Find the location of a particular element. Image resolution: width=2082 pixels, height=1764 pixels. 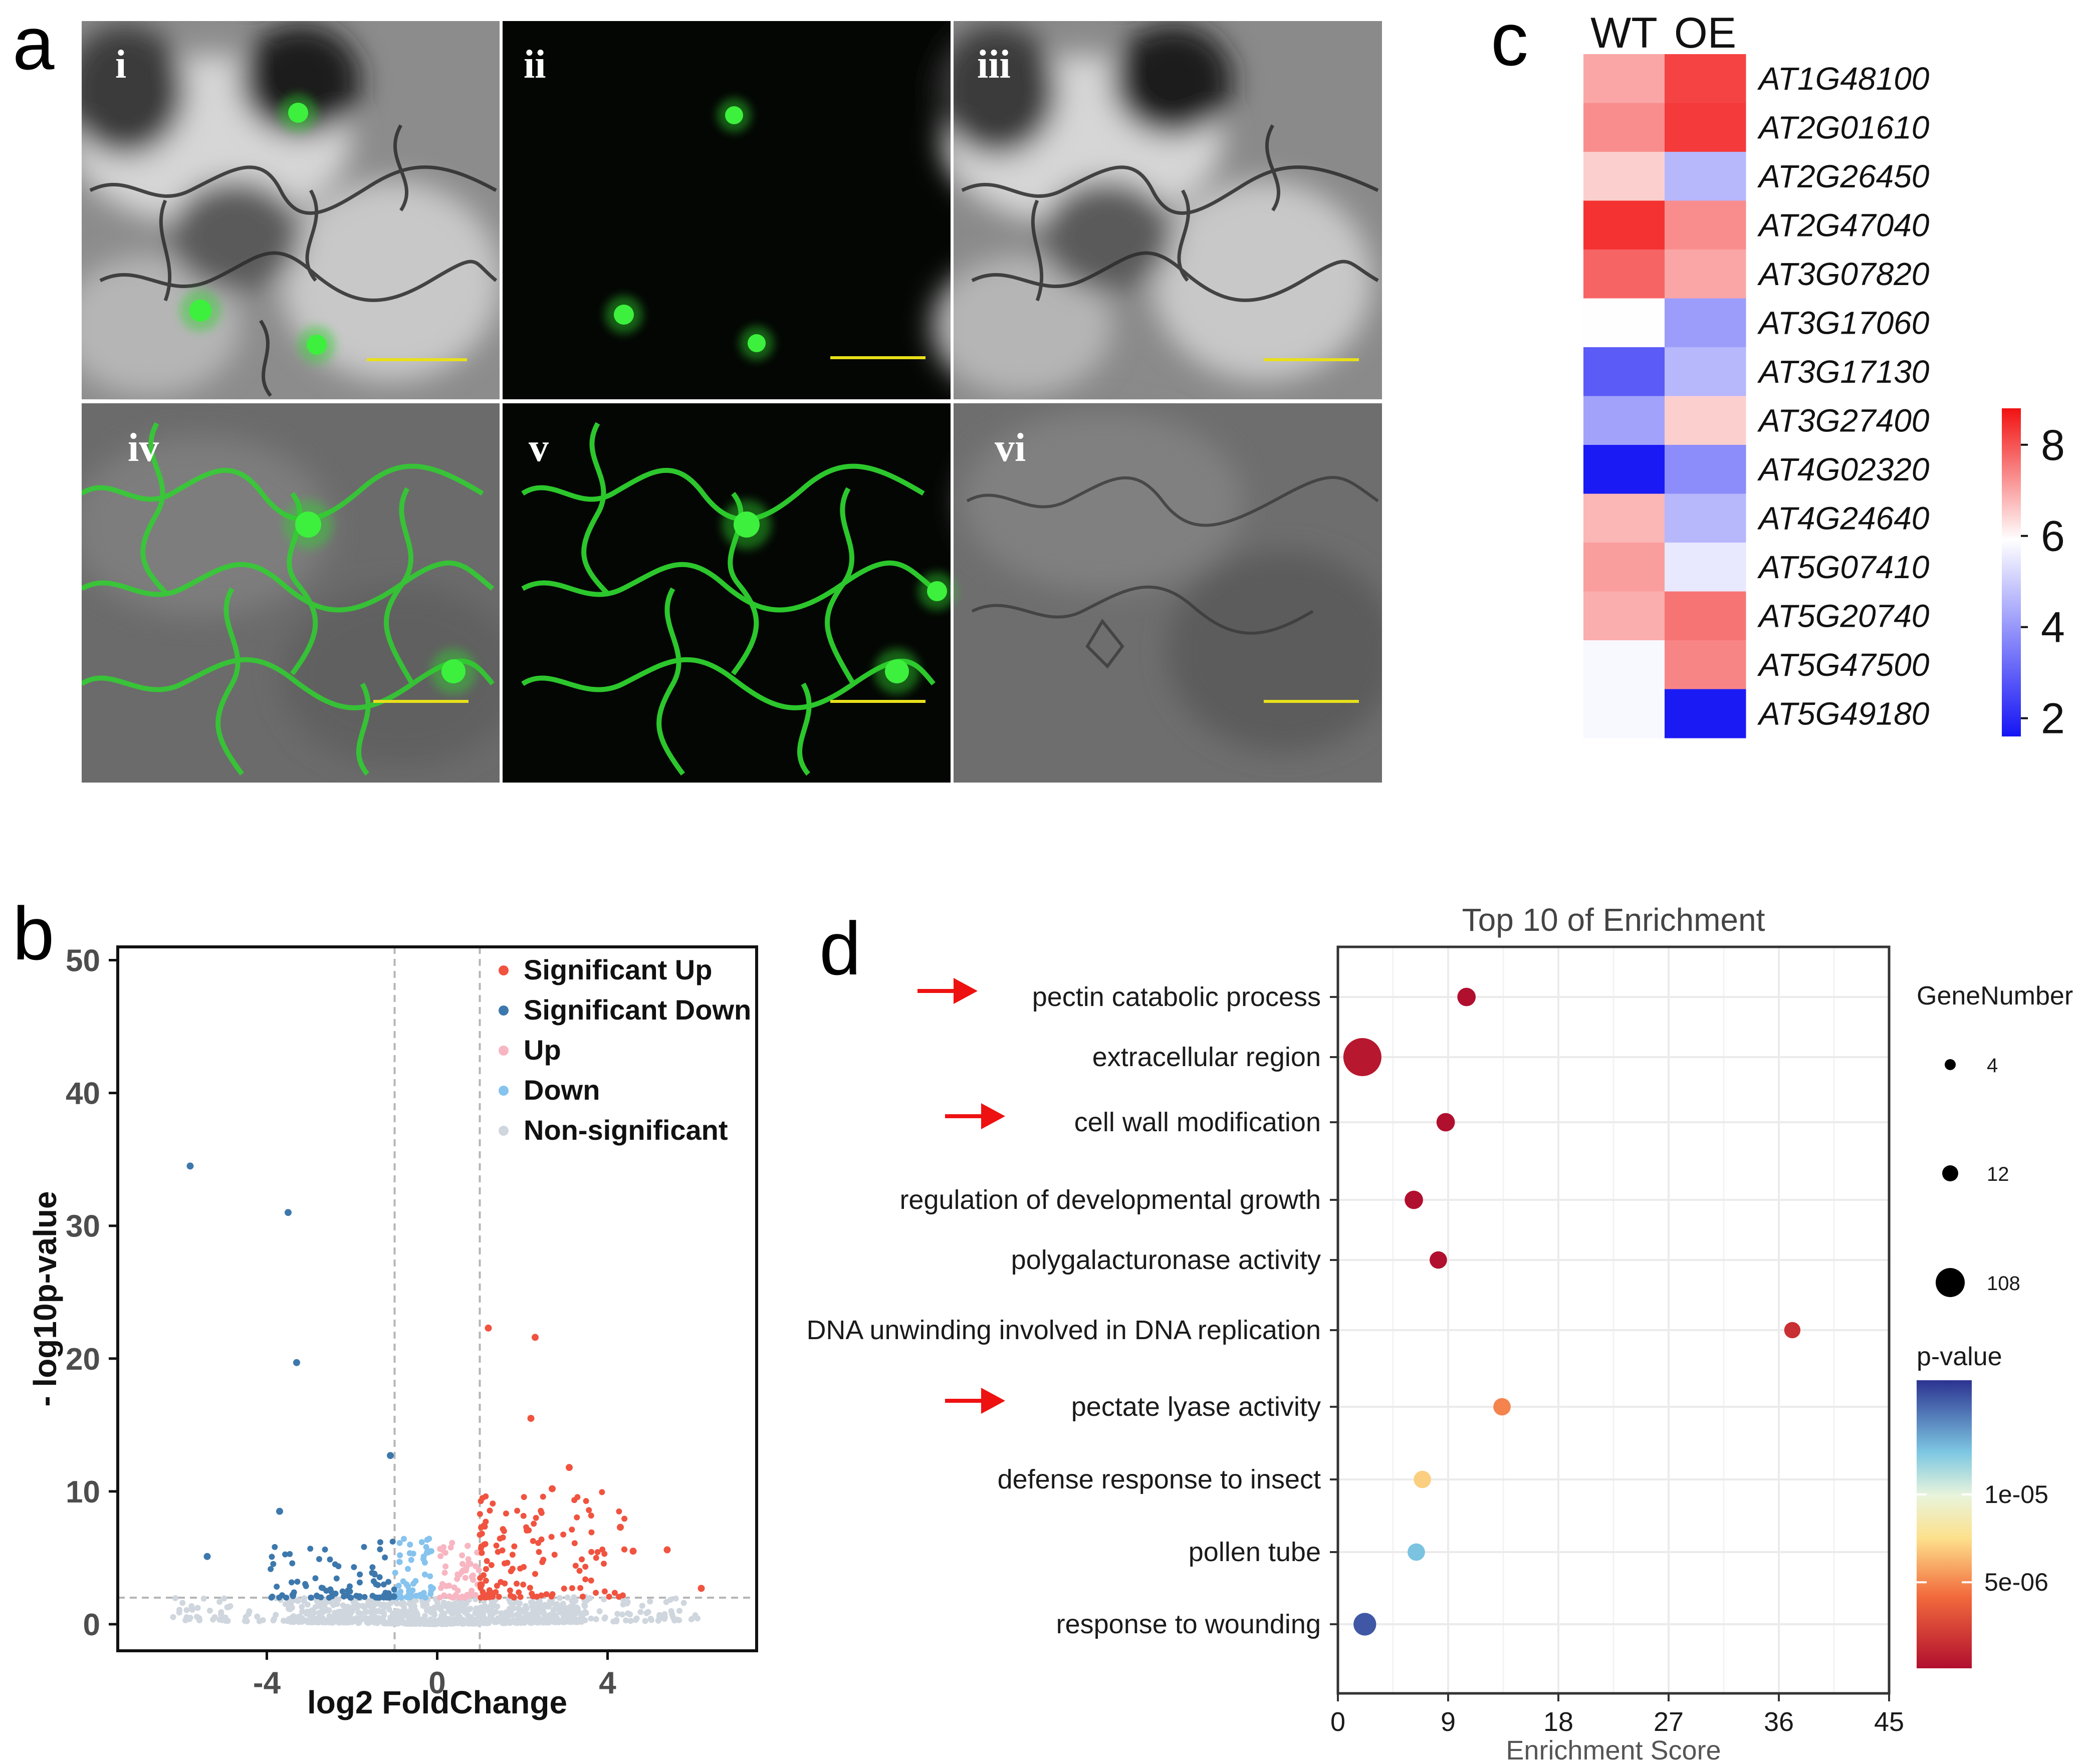

heatmap-row-label: AT5G49180 is located at coordinates (1844, 713).